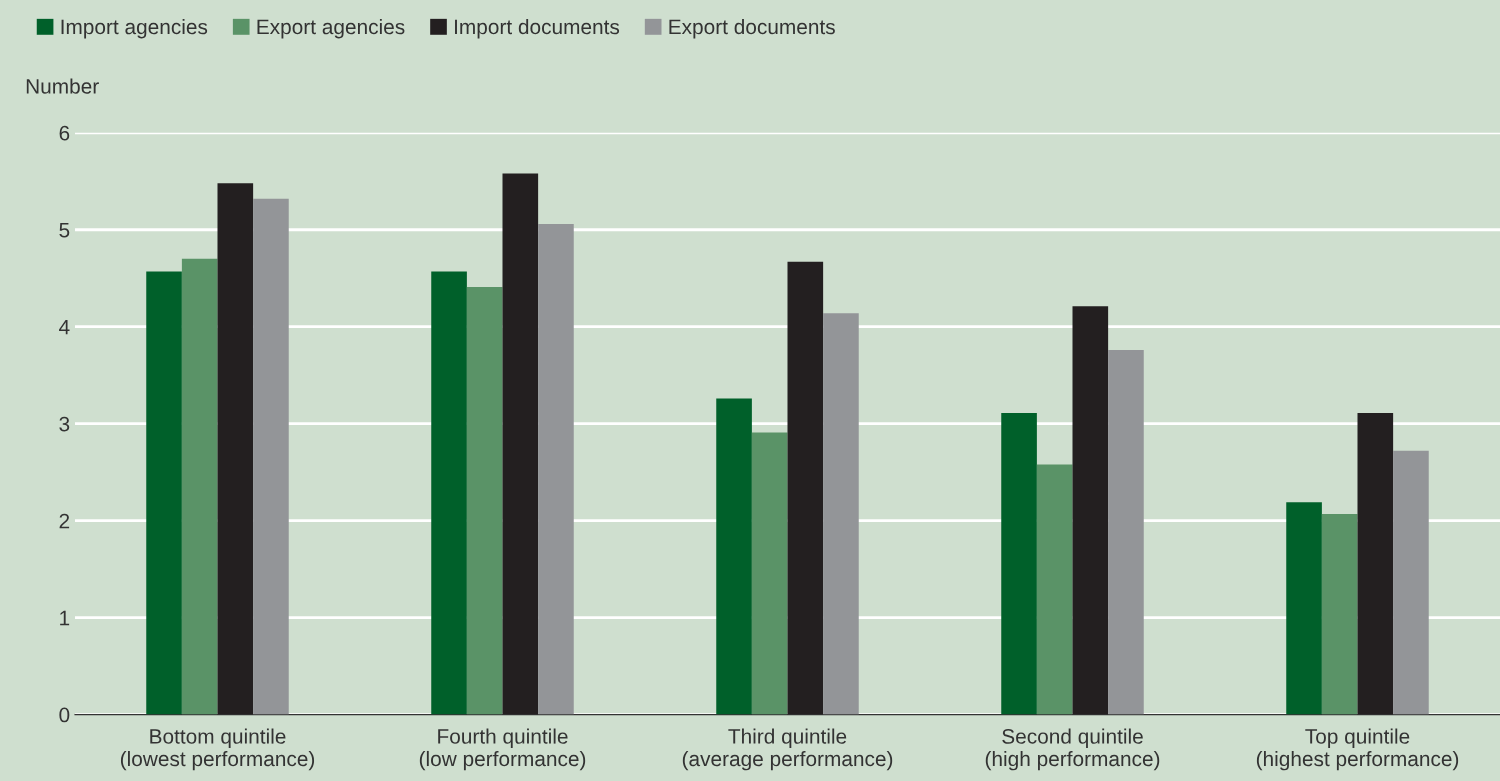 The image size is (1500, 781). I want to click on x-tick-label: Top quintile (highest performance), so click(1357, 749).